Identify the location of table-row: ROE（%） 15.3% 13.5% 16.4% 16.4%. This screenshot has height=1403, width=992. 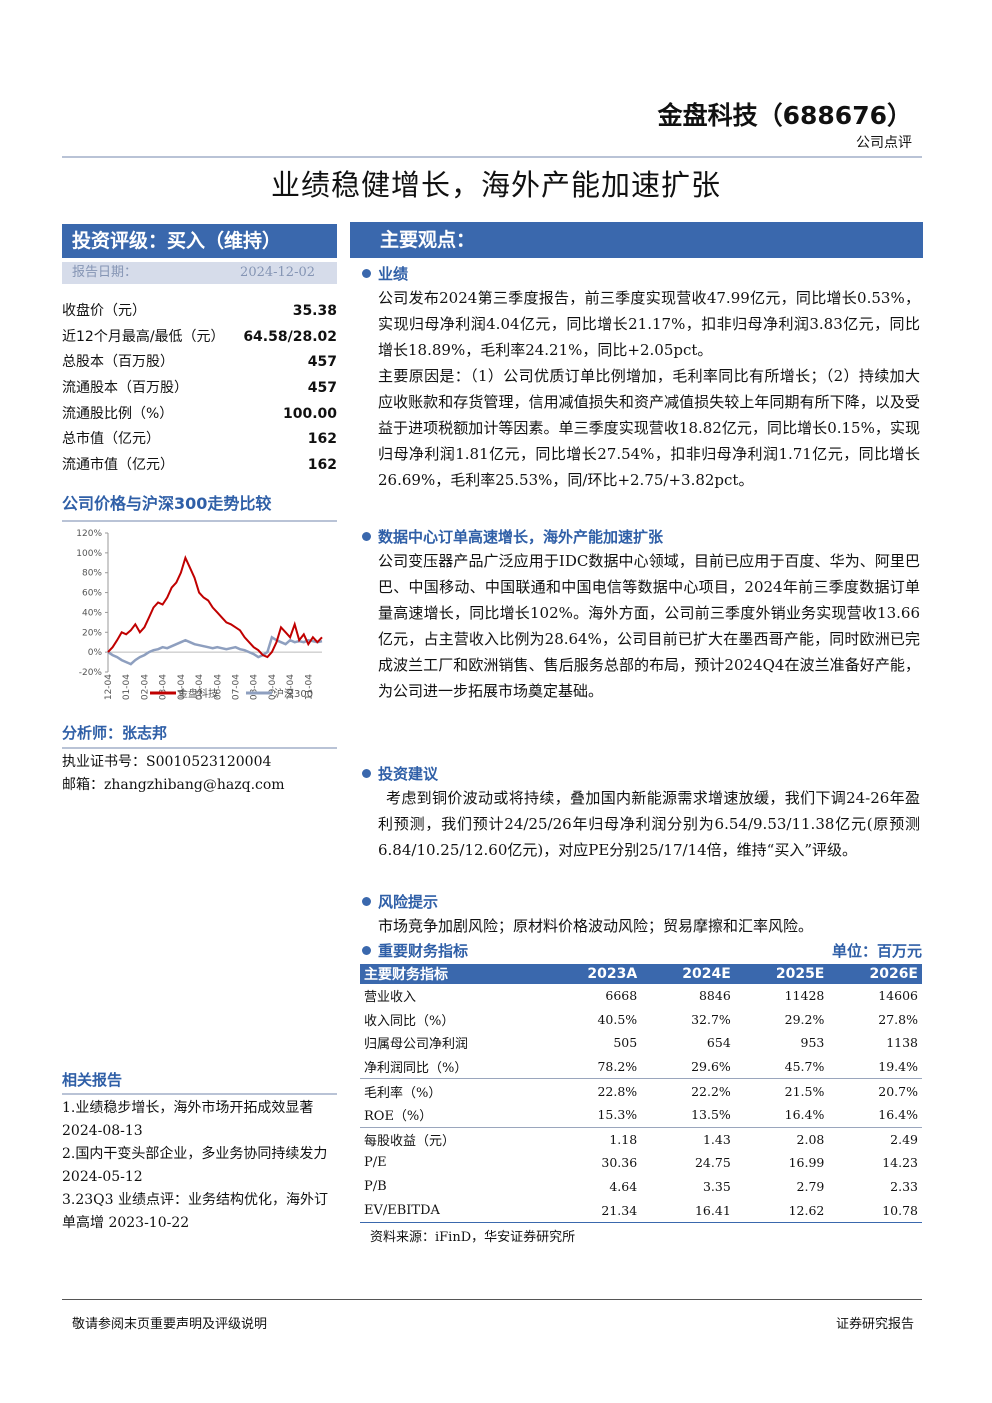
(641, 1115).